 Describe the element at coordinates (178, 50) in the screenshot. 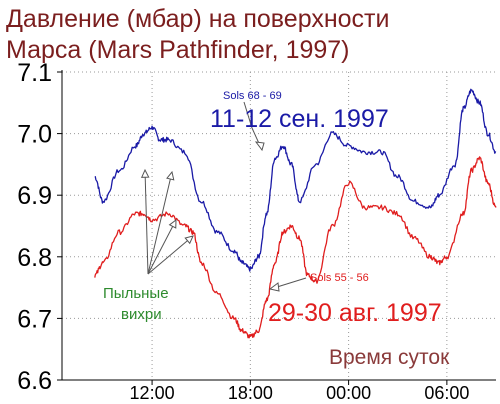

I see `chart-title-line-2: Марса (Mars Pathfinder, 1997)` at that location.